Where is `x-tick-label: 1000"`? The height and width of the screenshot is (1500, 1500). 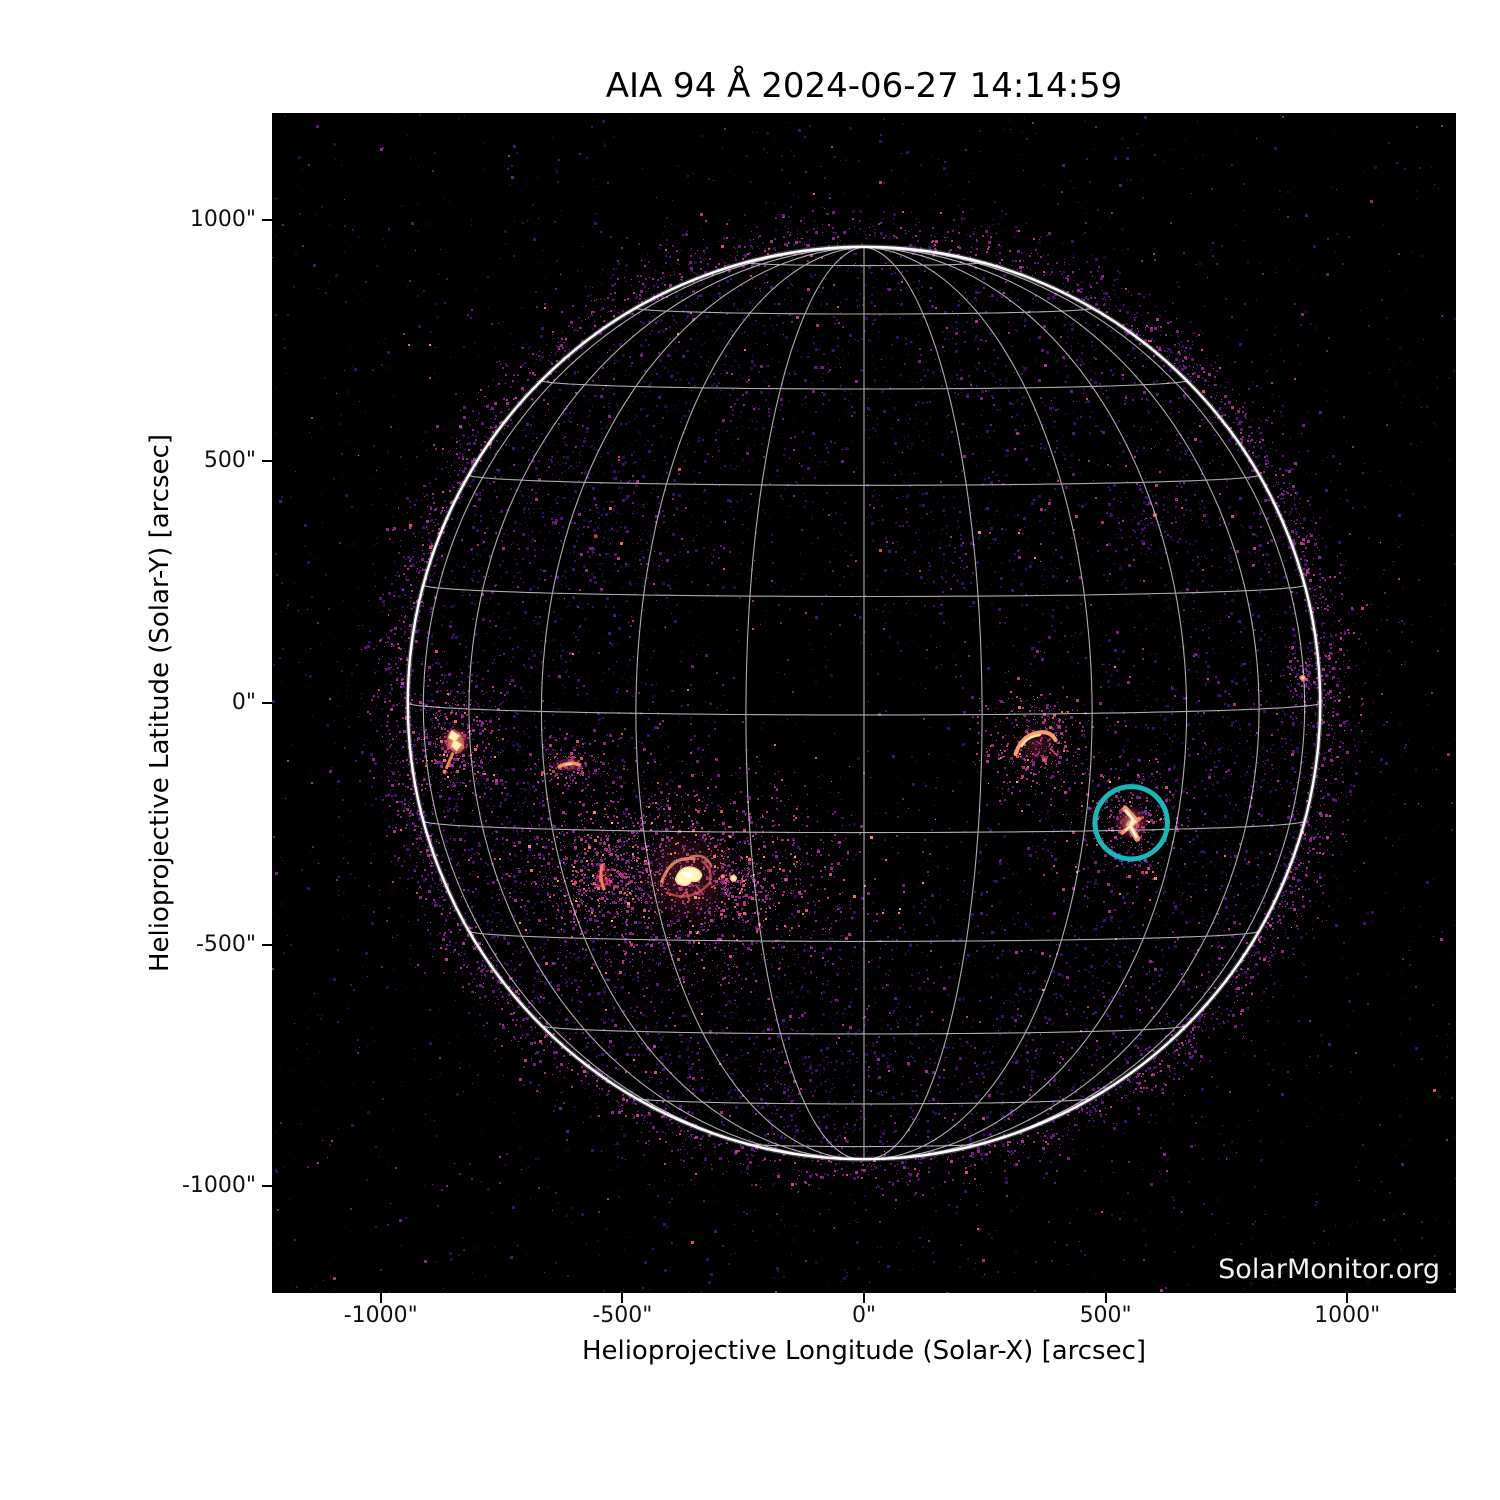 x-tick-label: 1000" is located at coordinates (1347, 1315).